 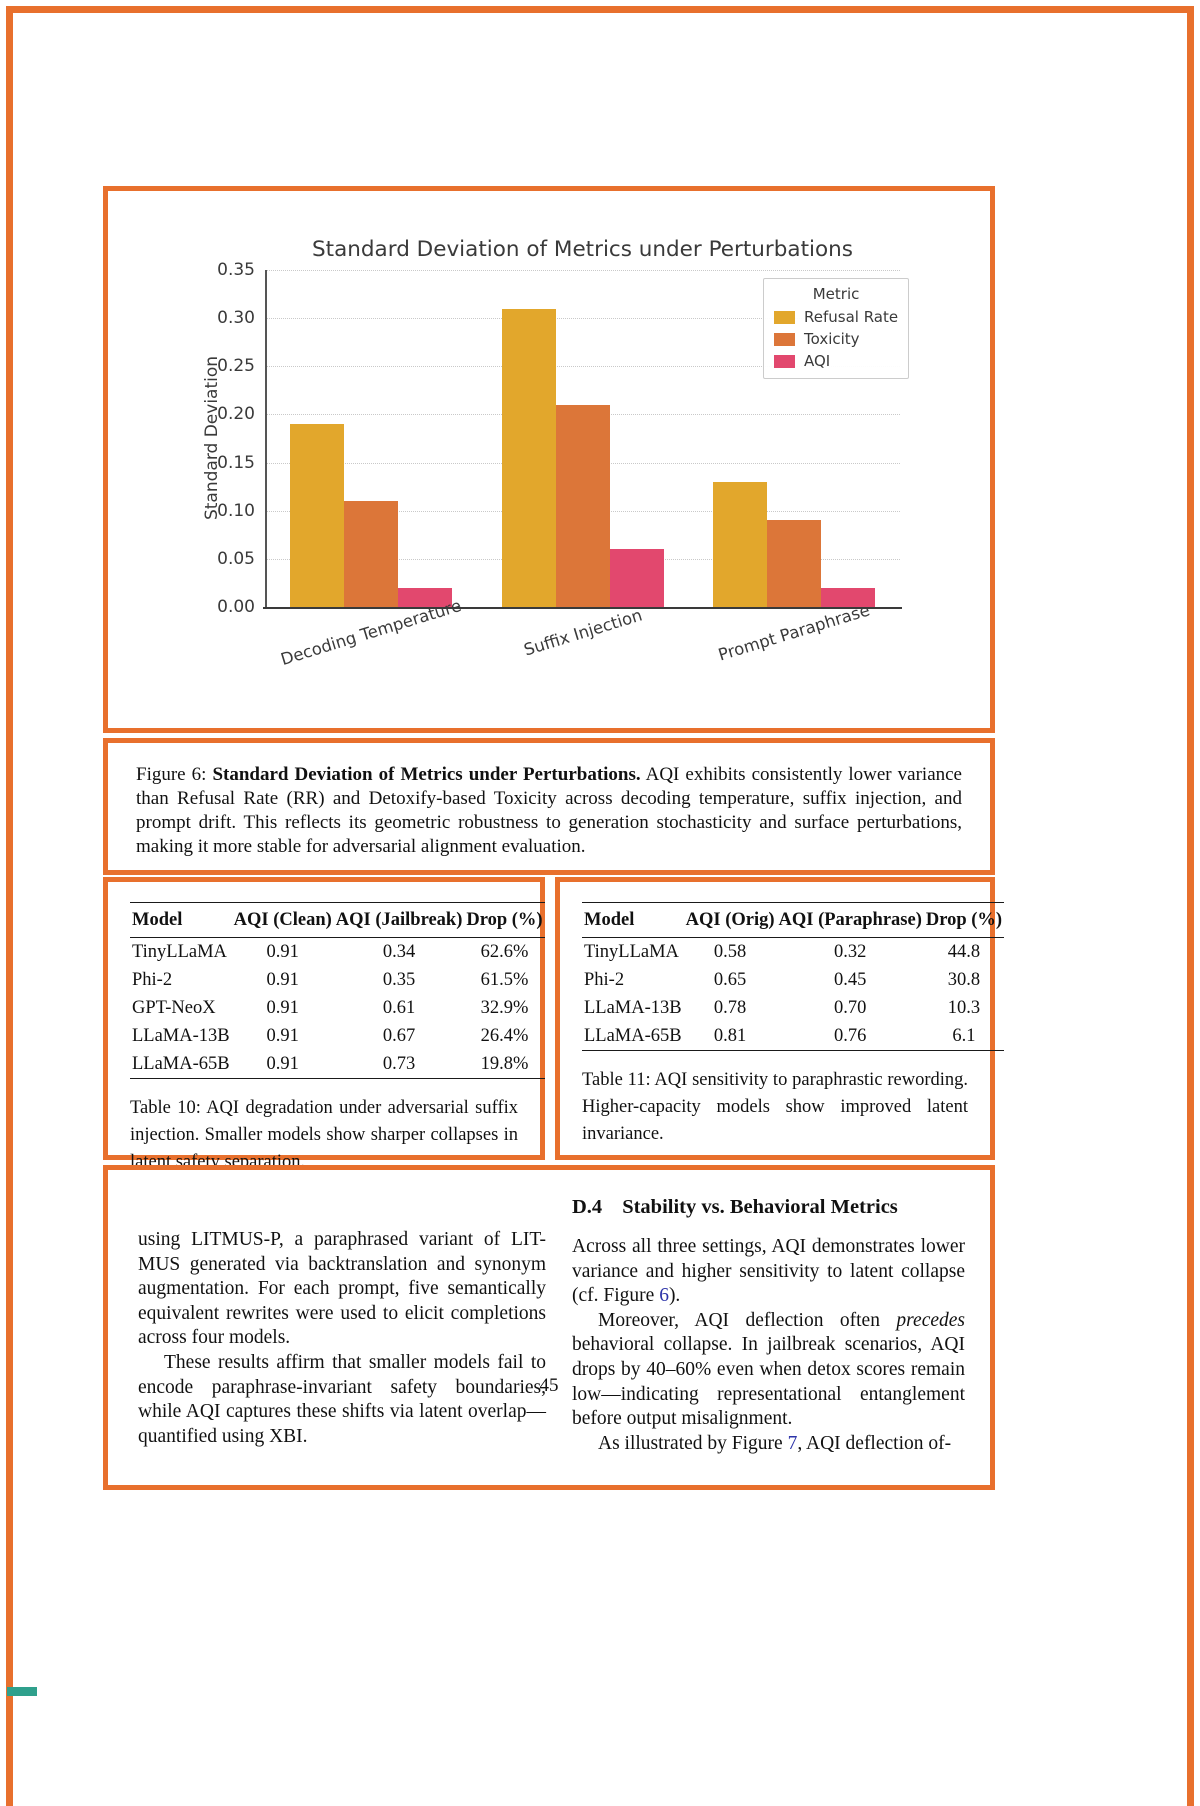 I want to click on table-header-cell: AQI (Paraphrase), so click(x=850, y=920).